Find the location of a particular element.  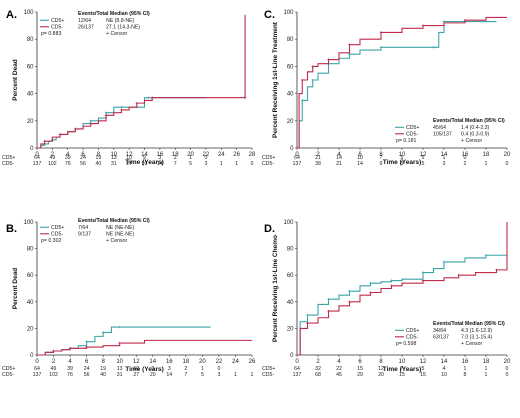

x-tick-label: 6 is located at coordinates (360, 155).